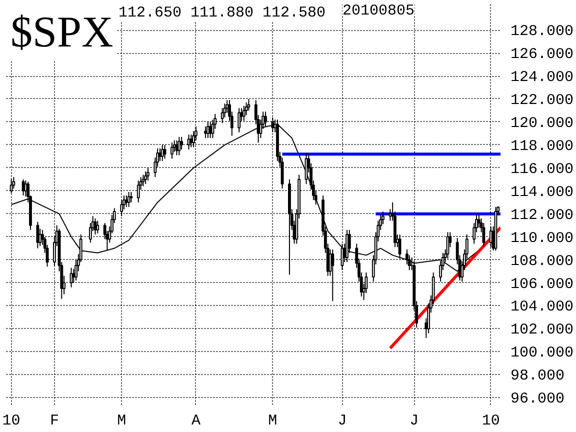  I want to click on chart-title: $SPX, so click(62, 32).